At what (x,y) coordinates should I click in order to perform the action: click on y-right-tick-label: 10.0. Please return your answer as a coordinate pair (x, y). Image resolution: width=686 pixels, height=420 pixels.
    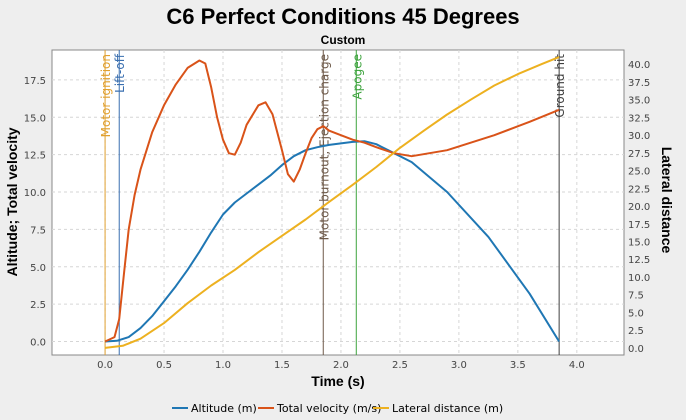
    Looking at the image, I should click on (639, 278).